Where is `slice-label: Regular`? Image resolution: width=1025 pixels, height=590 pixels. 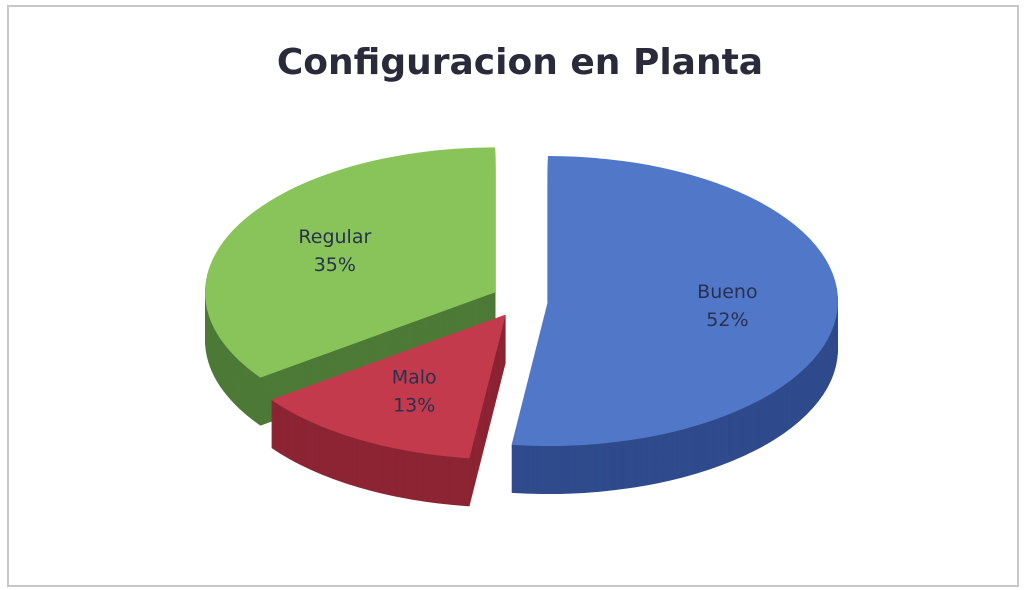 slice-label: Regular is located at coordinates (334, 237).